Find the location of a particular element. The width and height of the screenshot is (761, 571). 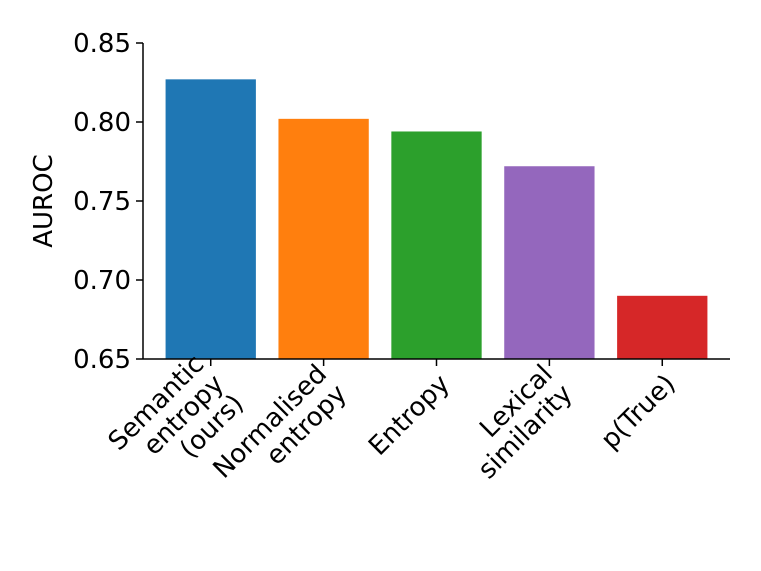

x-tick-label-line: Entropy is located at coordinates (409, 415).